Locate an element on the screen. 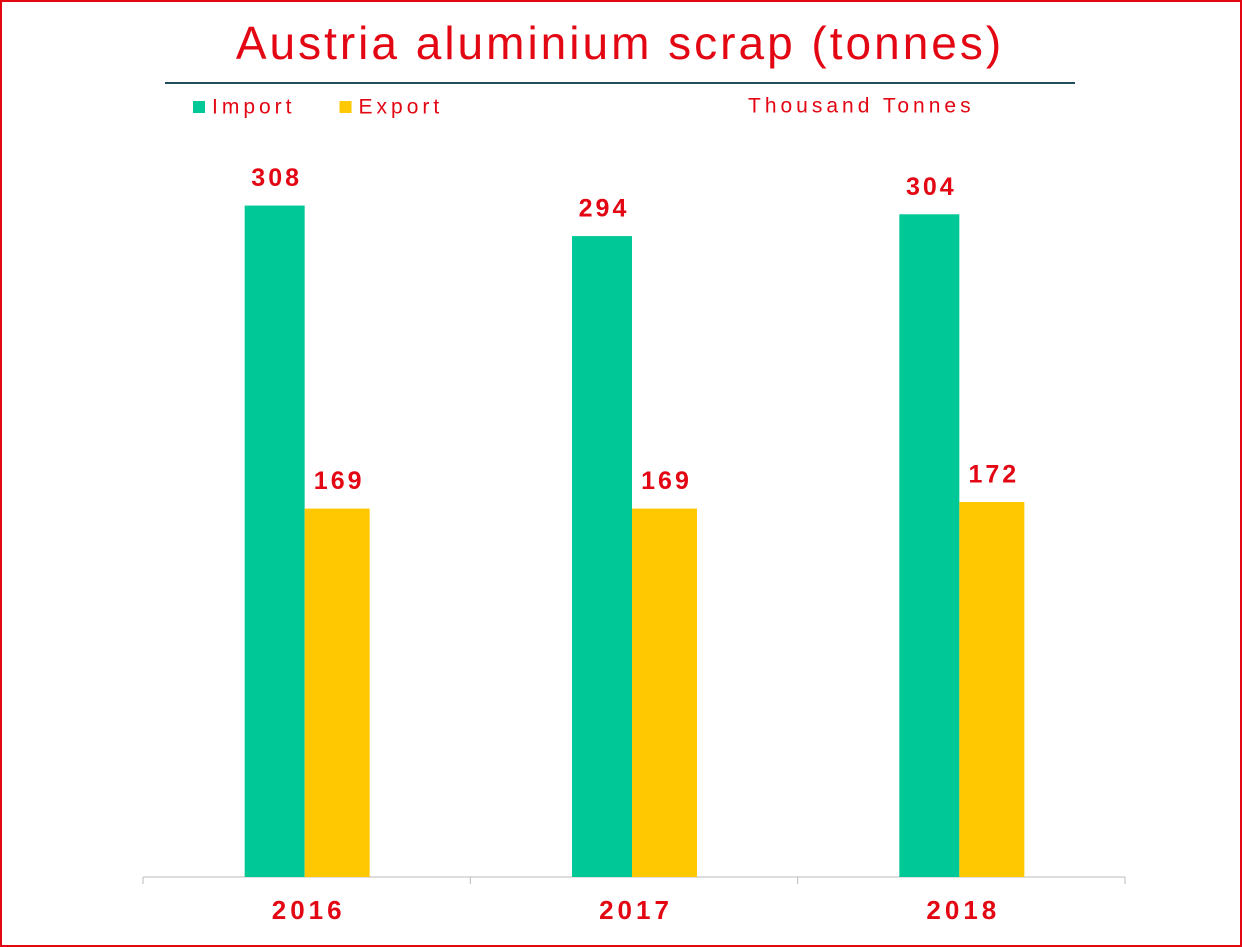 The width and height of the screenshot is (1242, 947). x-tick-label: 2016 is located at coordinates (309, 910).